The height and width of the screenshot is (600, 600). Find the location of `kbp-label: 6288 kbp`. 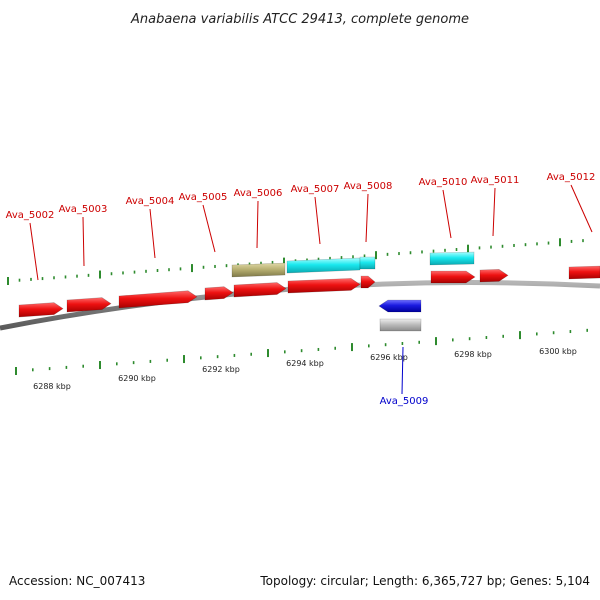

kbp-label: 6288 kbp is located at coordinates (52, 386).